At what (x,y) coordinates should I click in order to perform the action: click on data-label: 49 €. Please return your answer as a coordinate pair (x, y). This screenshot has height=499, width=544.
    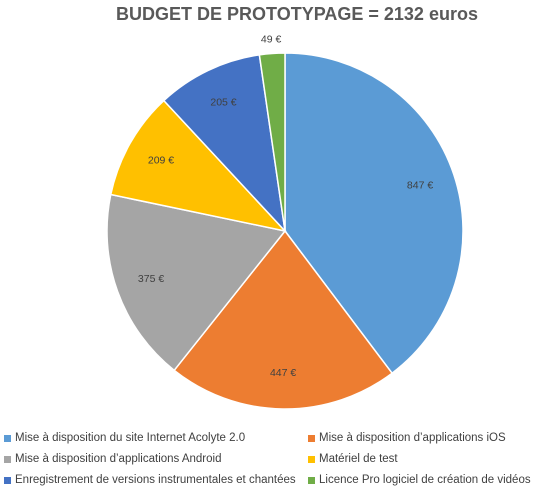
    Looking at the image, I should click on (271, 39).